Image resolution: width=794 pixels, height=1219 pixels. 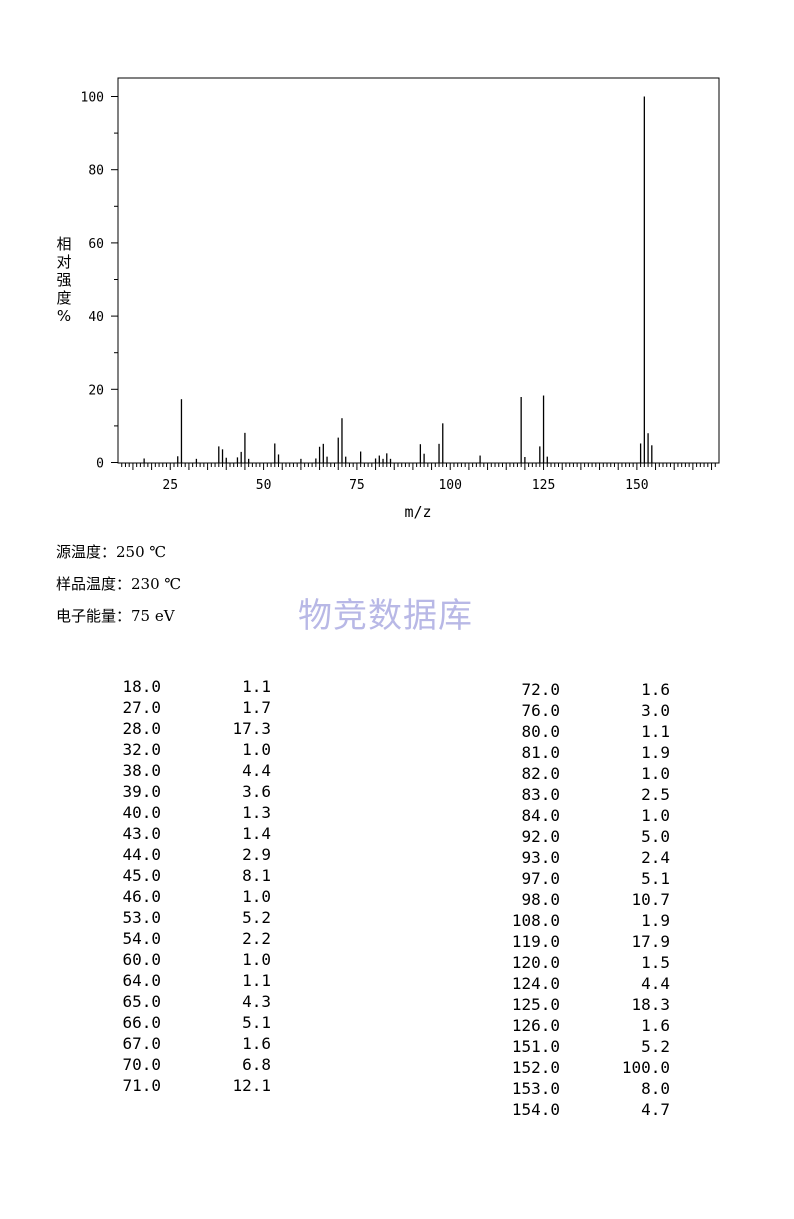 What do you see at coordinates (397, 963) in the screenshot?
I see `table-row: 120.0 1.5` at bounding box center [397, 963].